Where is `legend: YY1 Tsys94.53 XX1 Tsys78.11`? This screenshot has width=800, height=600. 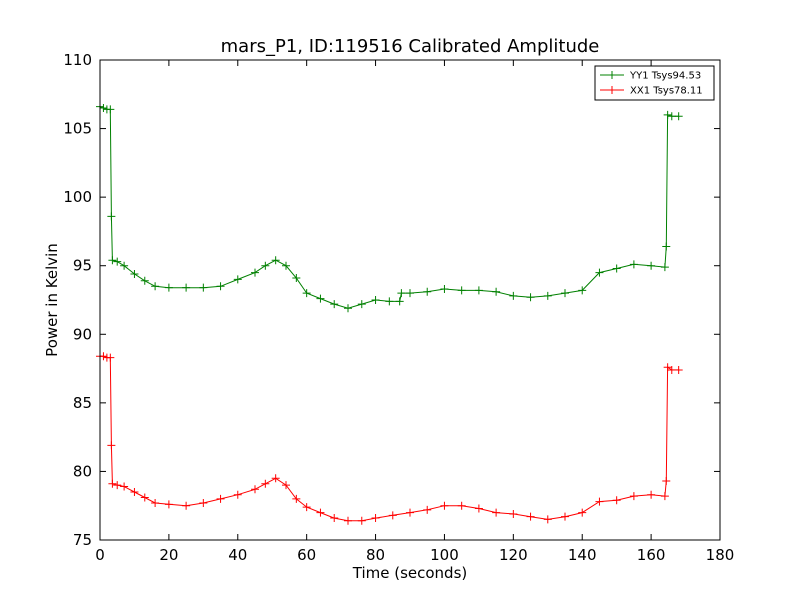 legend: YY1 Tsys94.53 XX1 Tsys78.11 is located at coordinates (654, 83).